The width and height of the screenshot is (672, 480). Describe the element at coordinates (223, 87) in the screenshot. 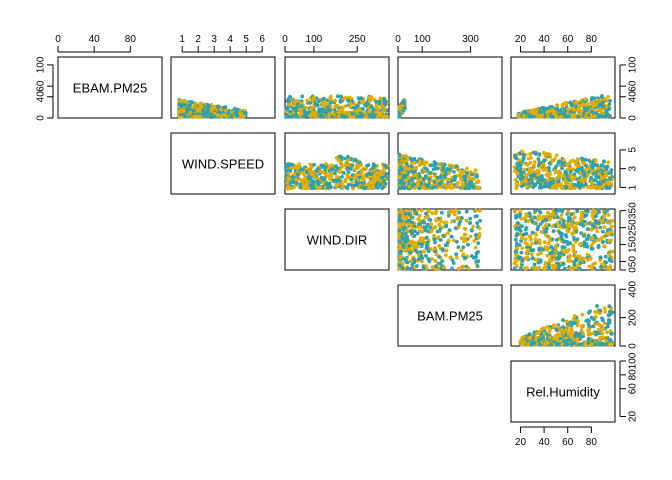

I see `panel-ebam-pm25-vs-wind-speed` at that location.